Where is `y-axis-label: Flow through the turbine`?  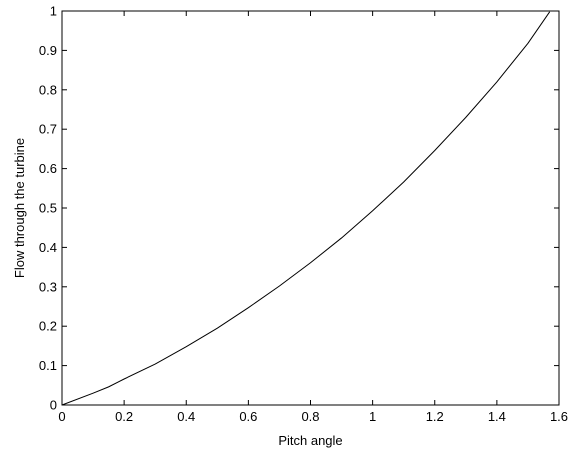 y-axis-label: Flow through the turbine is located at coordinates (19, 208).